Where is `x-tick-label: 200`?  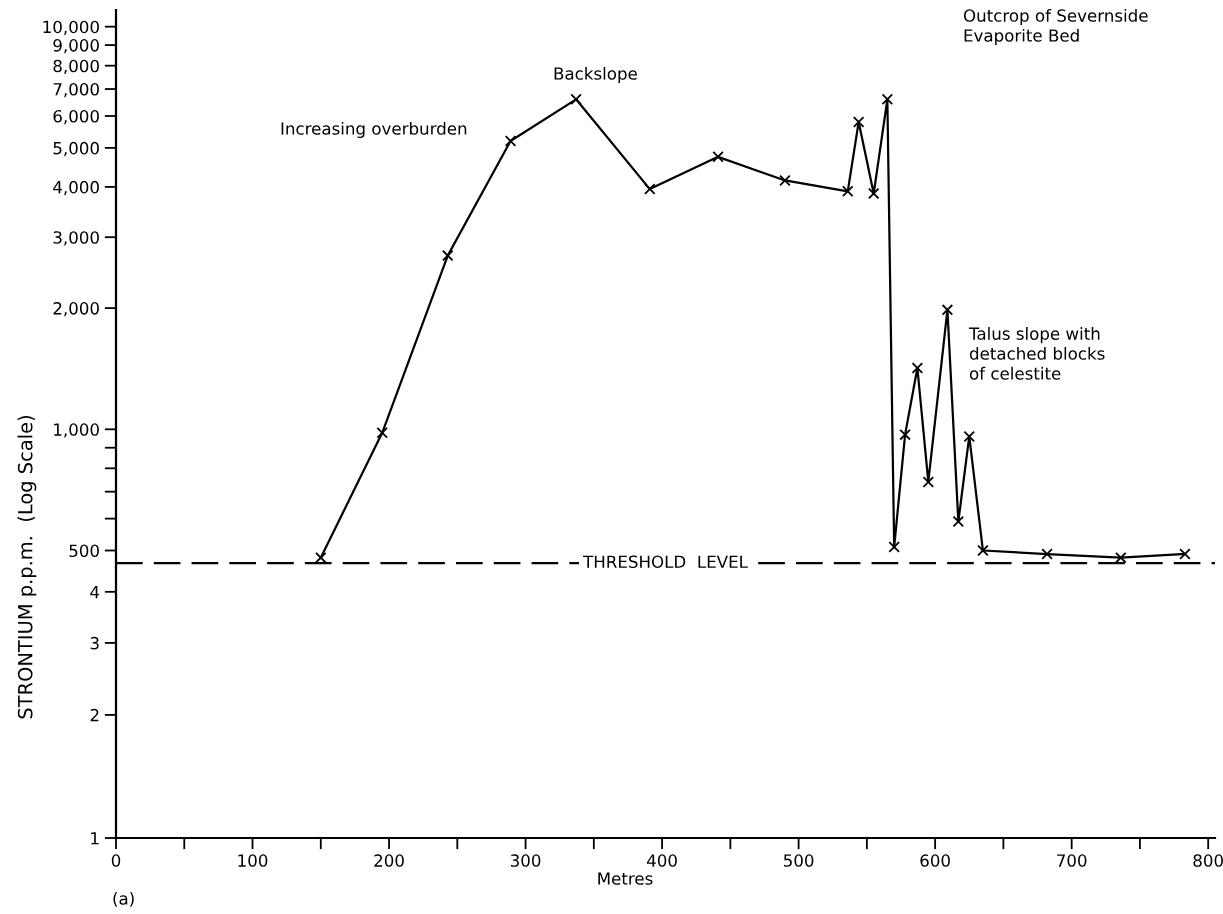
x-tick-label: 200 is located at coordinates (389, 860).